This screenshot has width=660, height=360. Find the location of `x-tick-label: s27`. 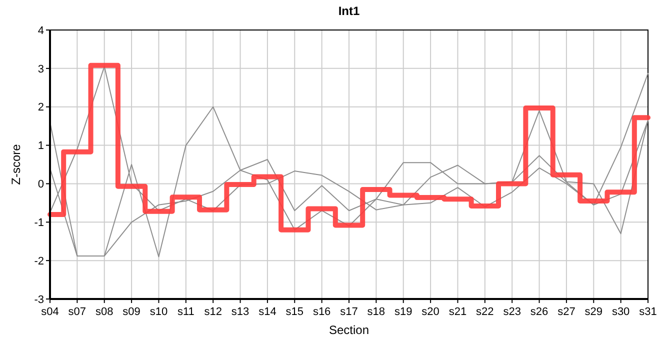

x-tick-label: s27 is located at coordinates (567, 312).